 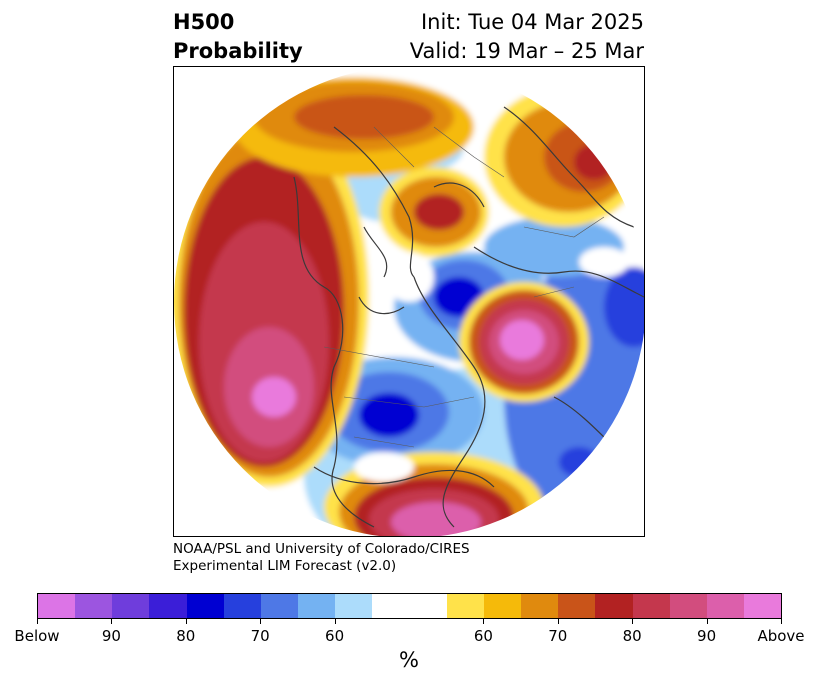 I want to click on valid-range: Valid: 19 Mar – 25 Mar, so click(x=526, y=51).